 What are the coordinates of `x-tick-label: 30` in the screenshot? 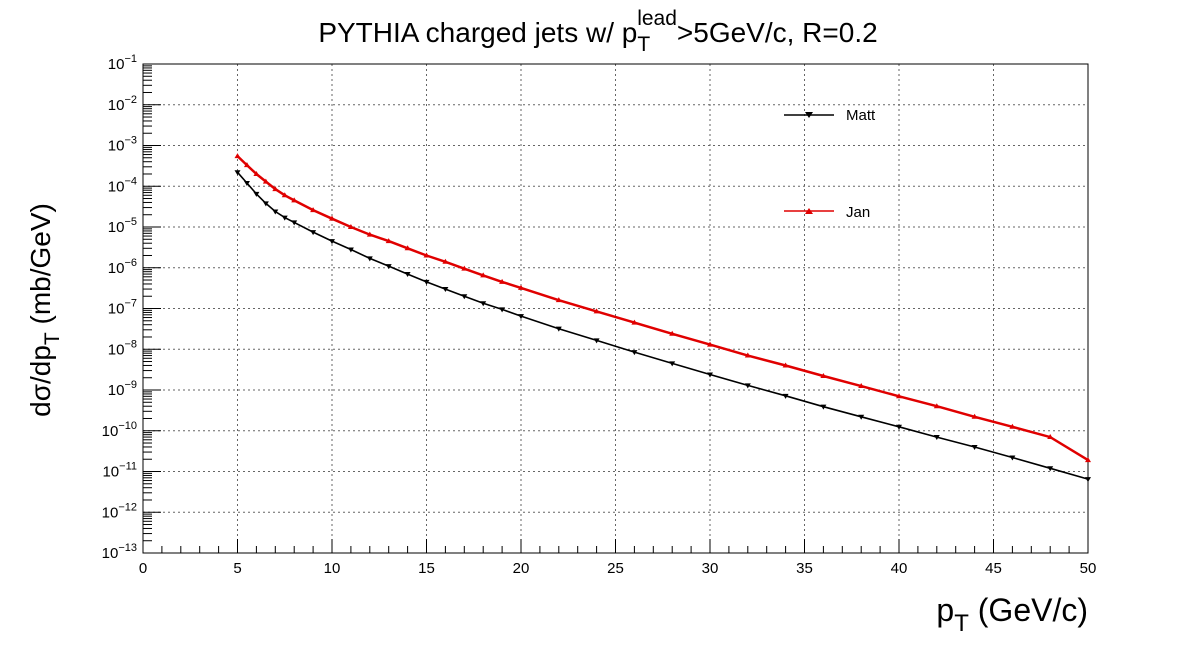 It's located at (710, 568).